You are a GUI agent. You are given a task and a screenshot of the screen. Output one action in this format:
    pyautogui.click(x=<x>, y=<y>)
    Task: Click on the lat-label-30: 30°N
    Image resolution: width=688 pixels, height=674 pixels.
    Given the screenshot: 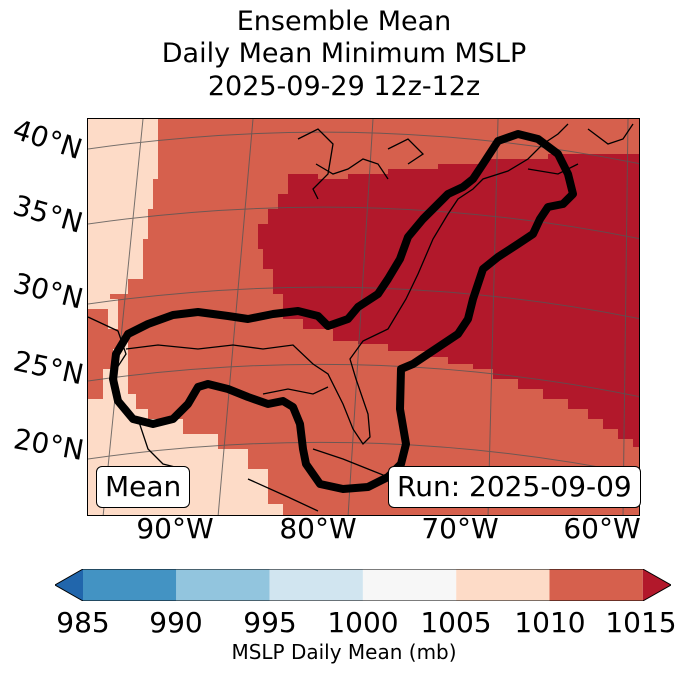 What is the action you would take?
    pyautogui.click(x=48, y=291)
    